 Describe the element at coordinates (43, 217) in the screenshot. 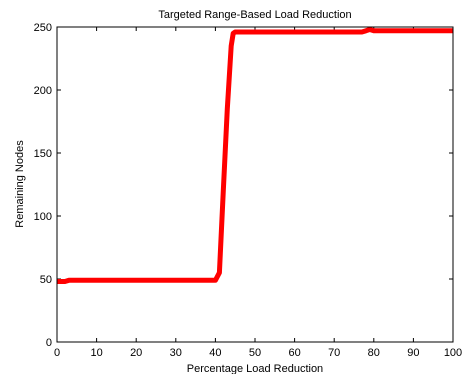

I see `y-tick-label: 100` at that location.